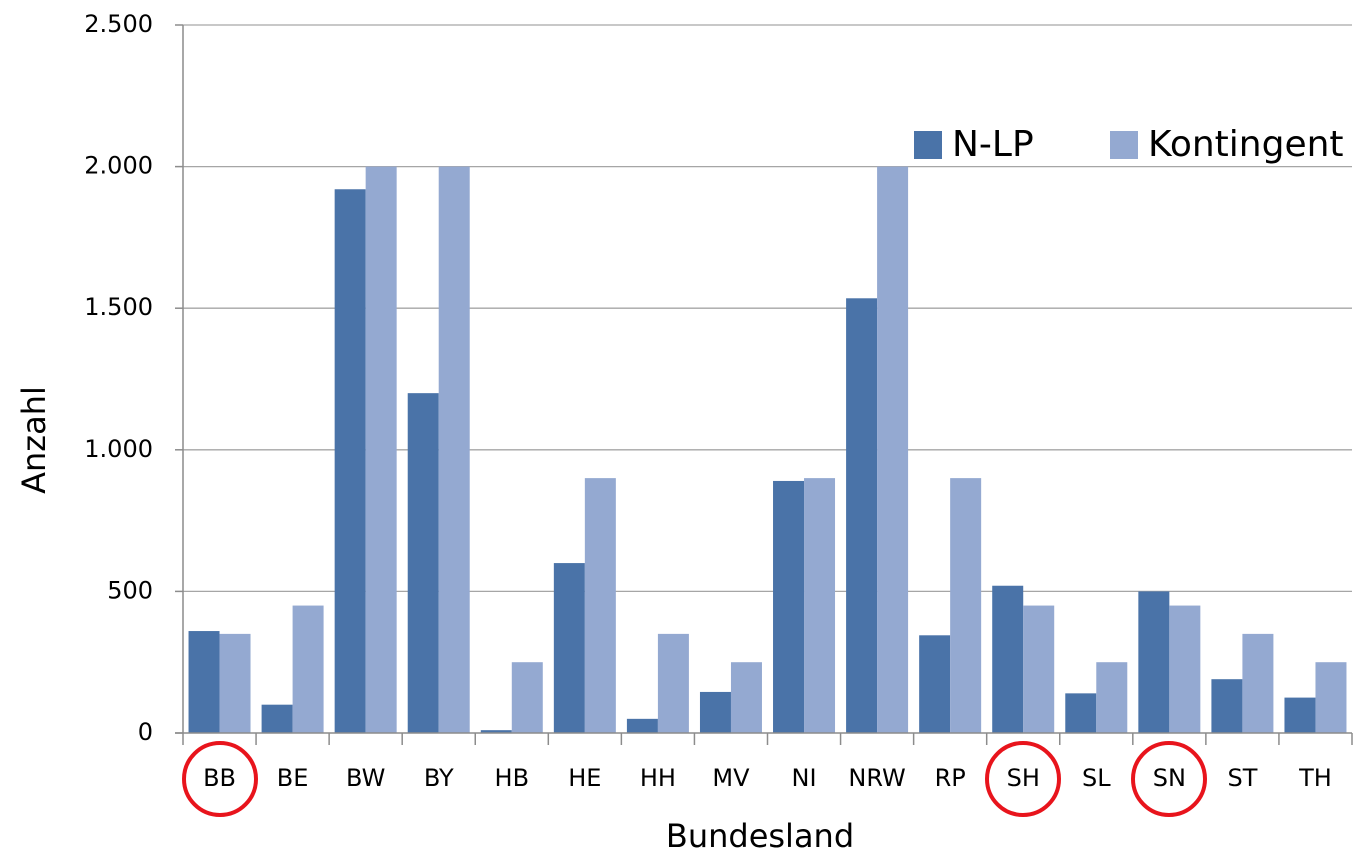 This screenshot has width=1366, height=856. What do you see at coordinates (950, 778) in the screenshot?
I see `x-tick-label: RP` at bounding box center [950, 778].